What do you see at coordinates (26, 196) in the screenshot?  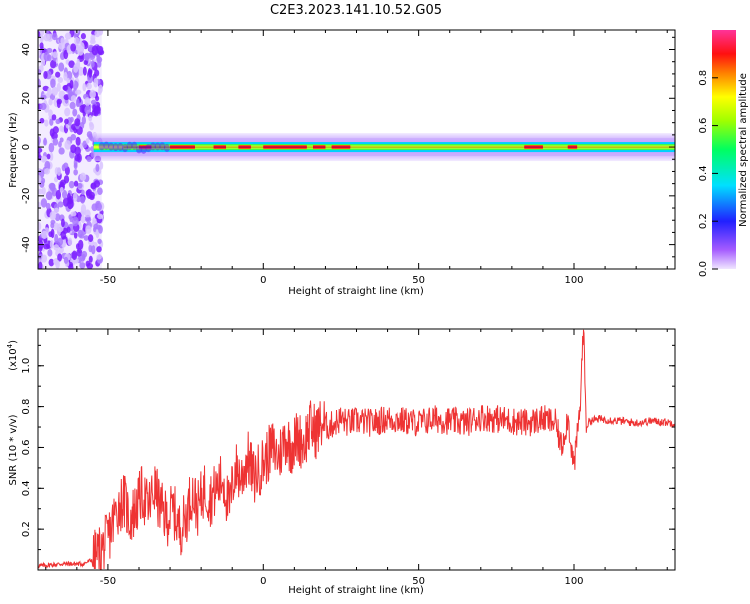 I see `spectrogram-y-tick-label: -20` at bounding box center [26, 196].